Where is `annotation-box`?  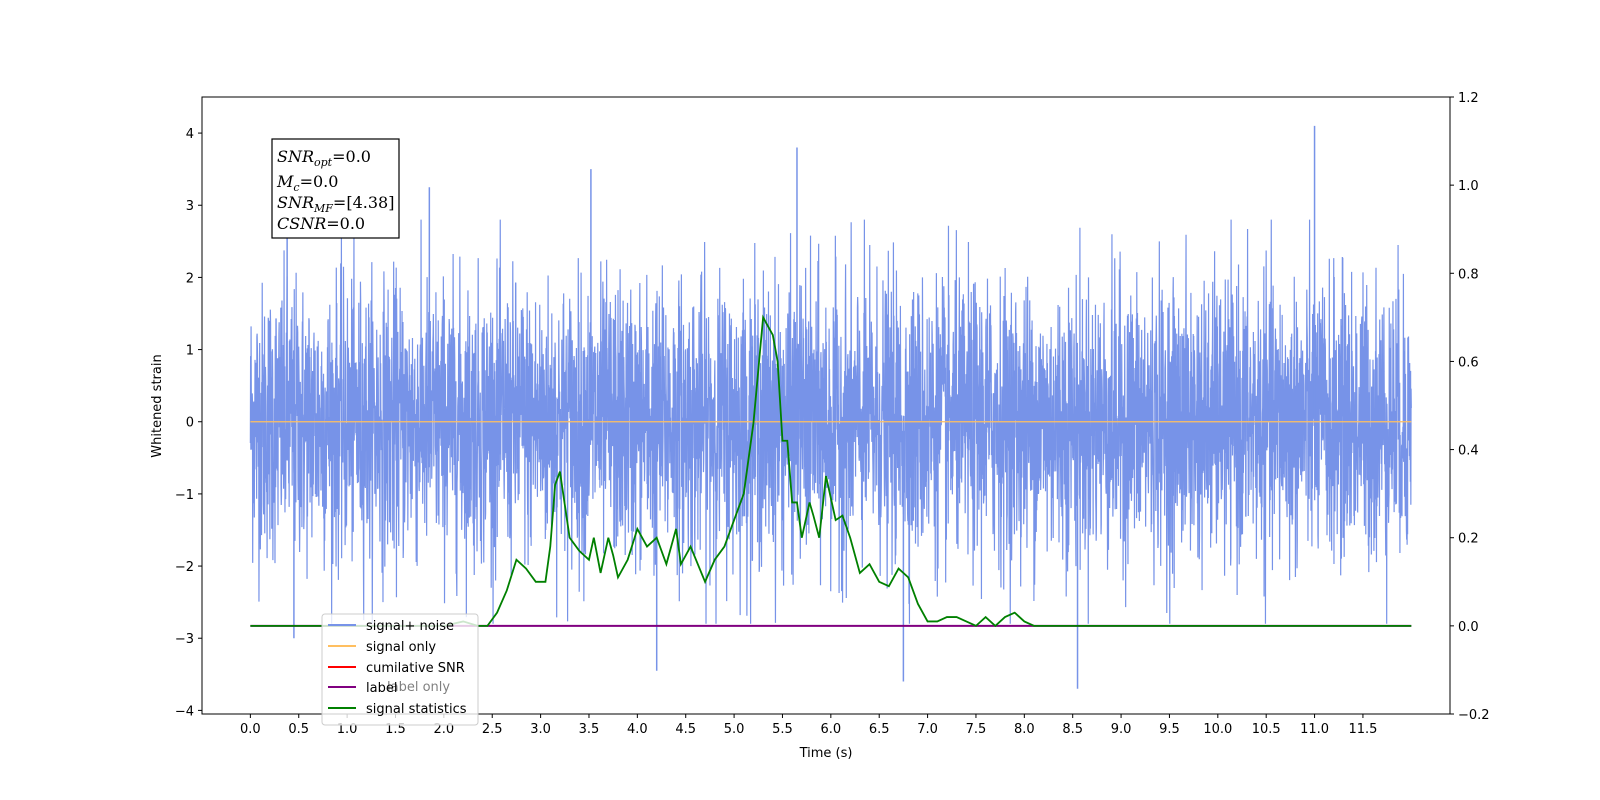 annotation-box is located at coordinates (335, 188).